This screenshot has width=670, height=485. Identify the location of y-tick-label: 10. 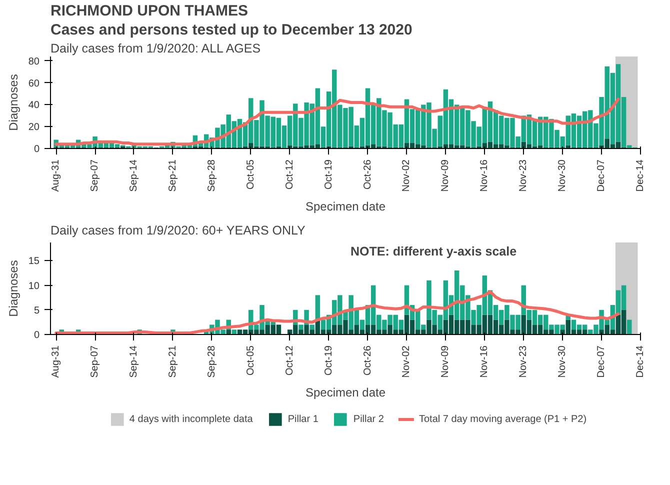
(34, 286).